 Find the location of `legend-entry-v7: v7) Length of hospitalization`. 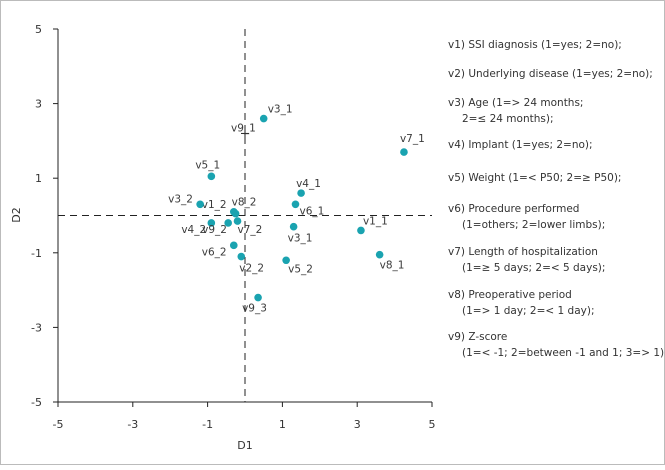

legend-entry-v7: v7) Length of hospitalization is located at coordinates (523, 252).